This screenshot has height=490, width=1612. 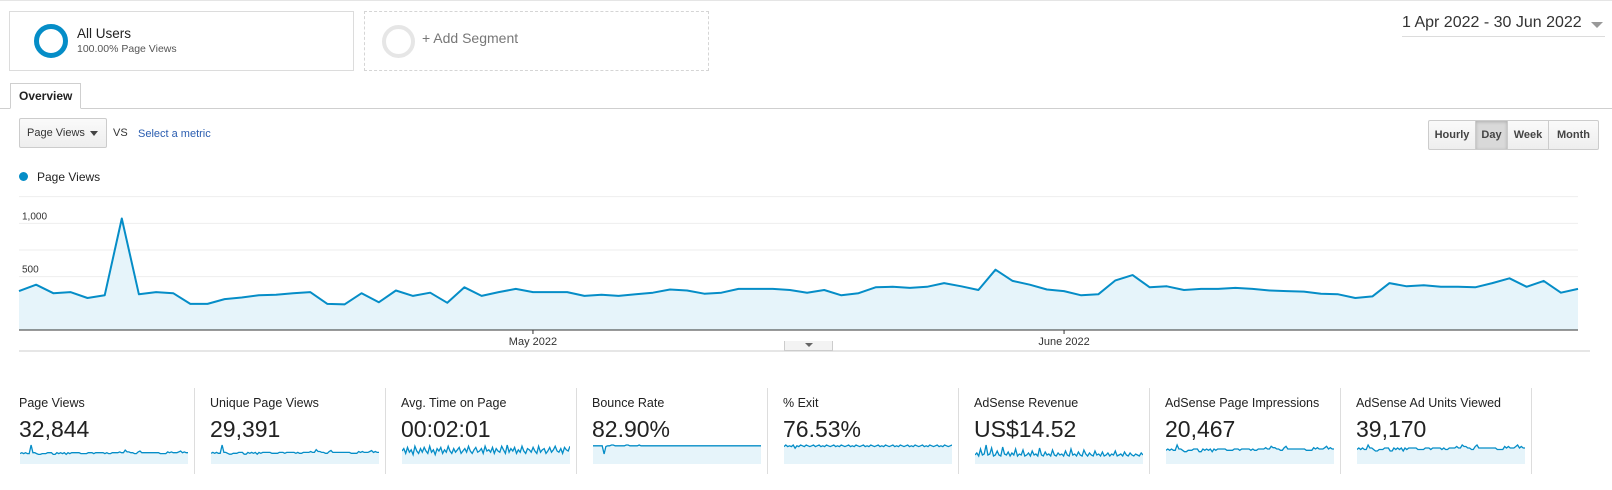 What do you see at coordinates (1503, 25) in the screenshot?
I see `date-range-picker: 1 Apr 2022 - 30 Jun 2022` at bounding box center [1503, 25].